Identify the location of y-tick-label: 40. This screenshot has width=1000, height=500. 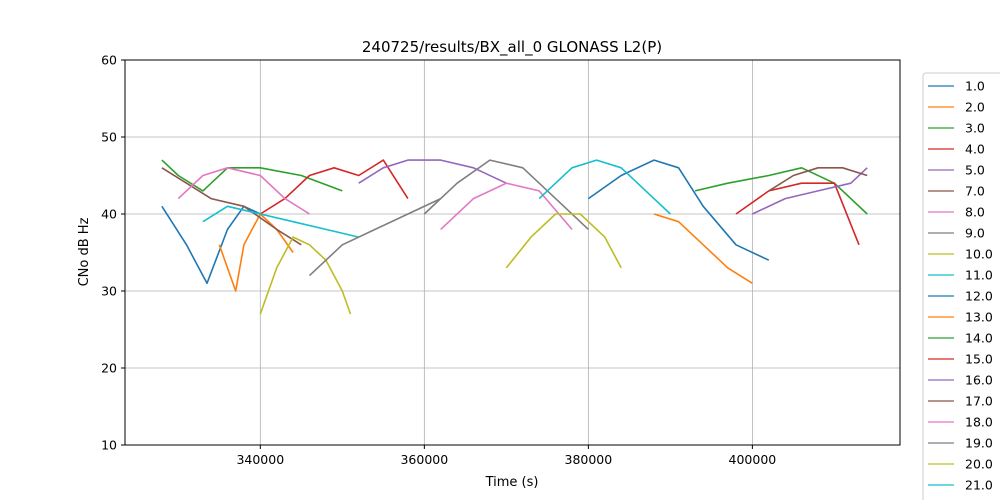
(109, 214).